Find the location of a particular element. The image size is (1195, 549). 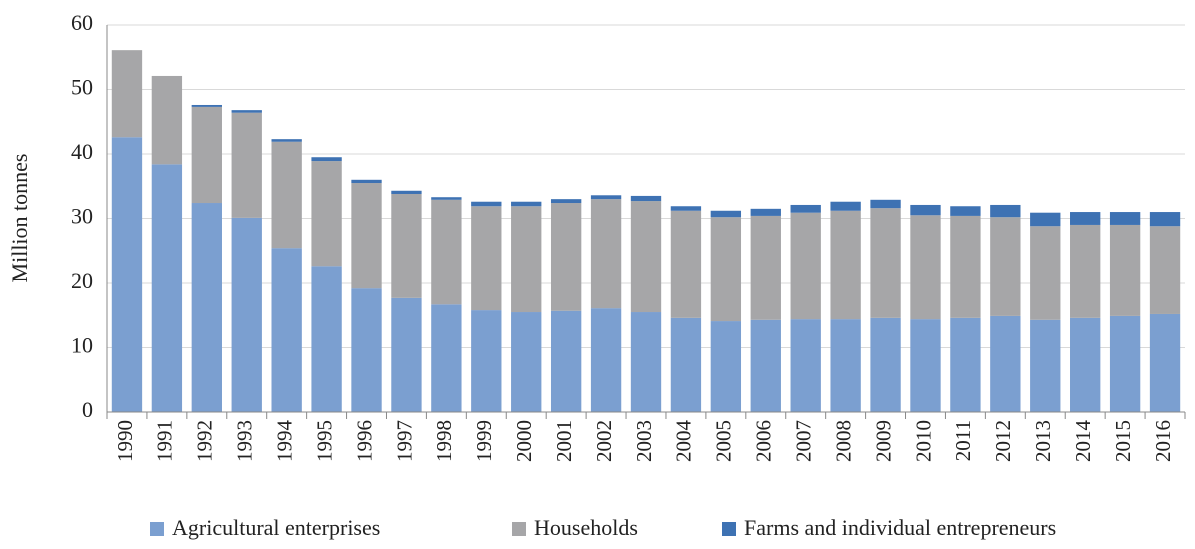

x-tick-label: 2002 is located at coordinates (604, 441).